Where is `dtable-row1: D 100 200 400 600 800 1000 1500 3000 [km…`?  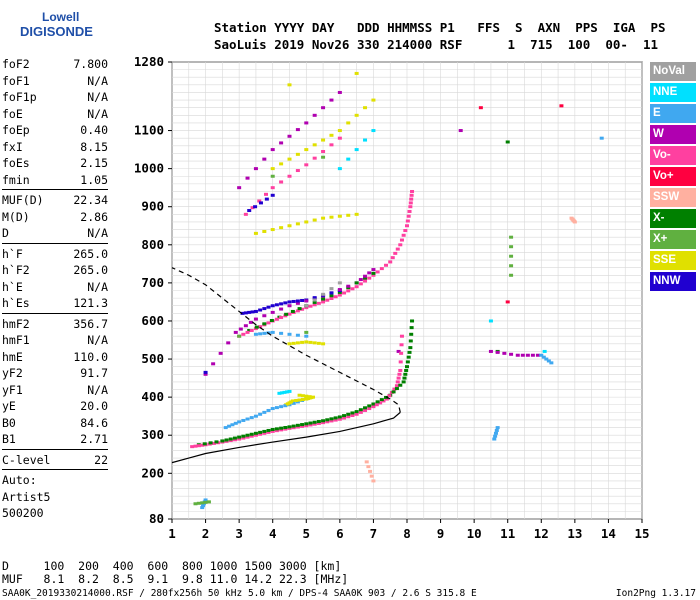
dtable-row1: D 100 200 400 600 800 1000 1500 3000 [km… is located at coordinates (172, 566).